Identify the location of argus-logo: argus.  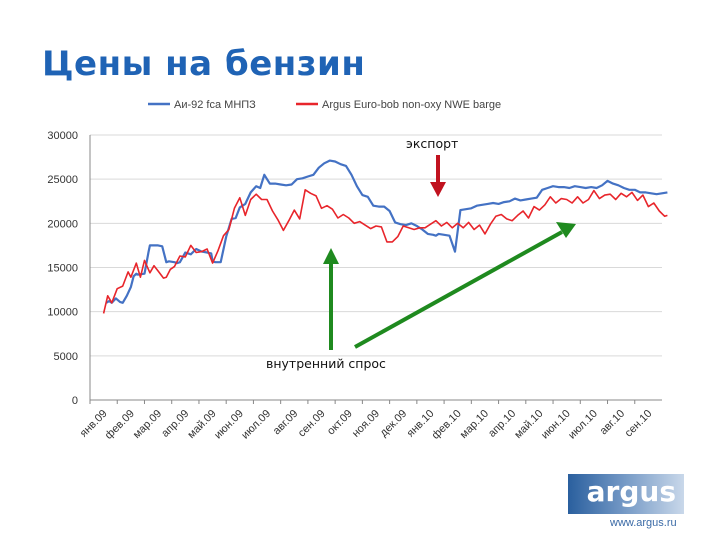
(626, 494).